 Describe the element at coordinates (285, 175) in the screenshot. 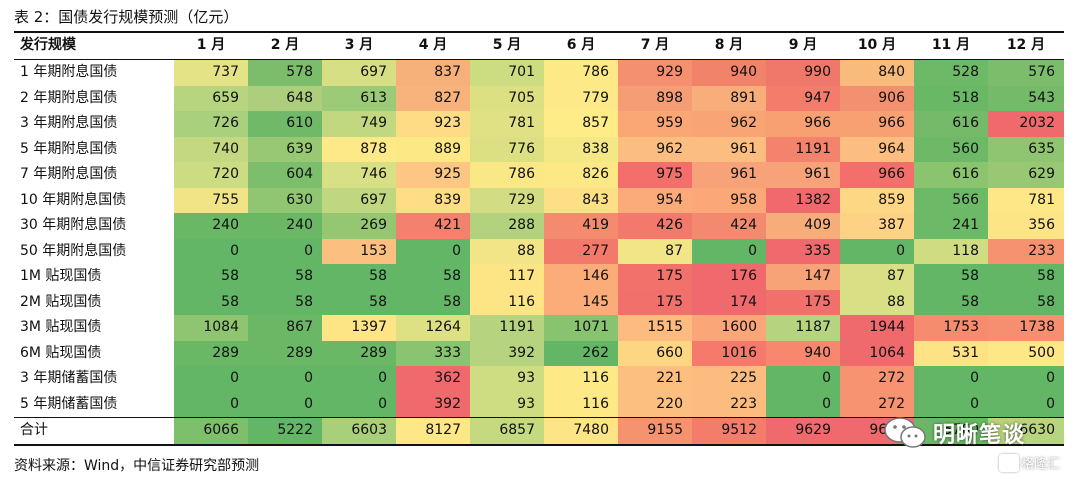

I see `value-cell: 604` at that location.